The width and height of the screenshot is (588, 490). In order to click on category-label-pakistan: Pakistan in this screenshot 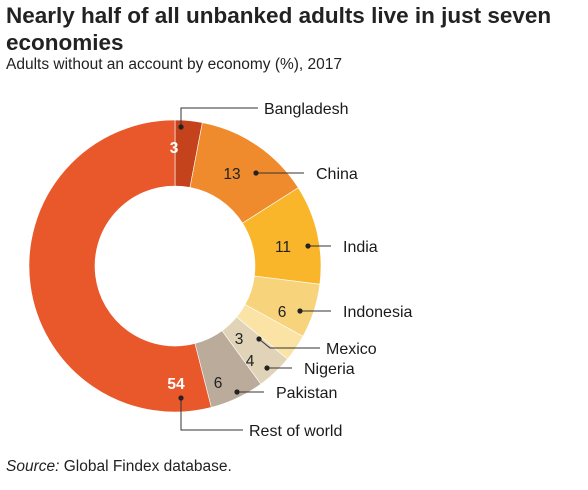, I will do `click(306, 393)`.